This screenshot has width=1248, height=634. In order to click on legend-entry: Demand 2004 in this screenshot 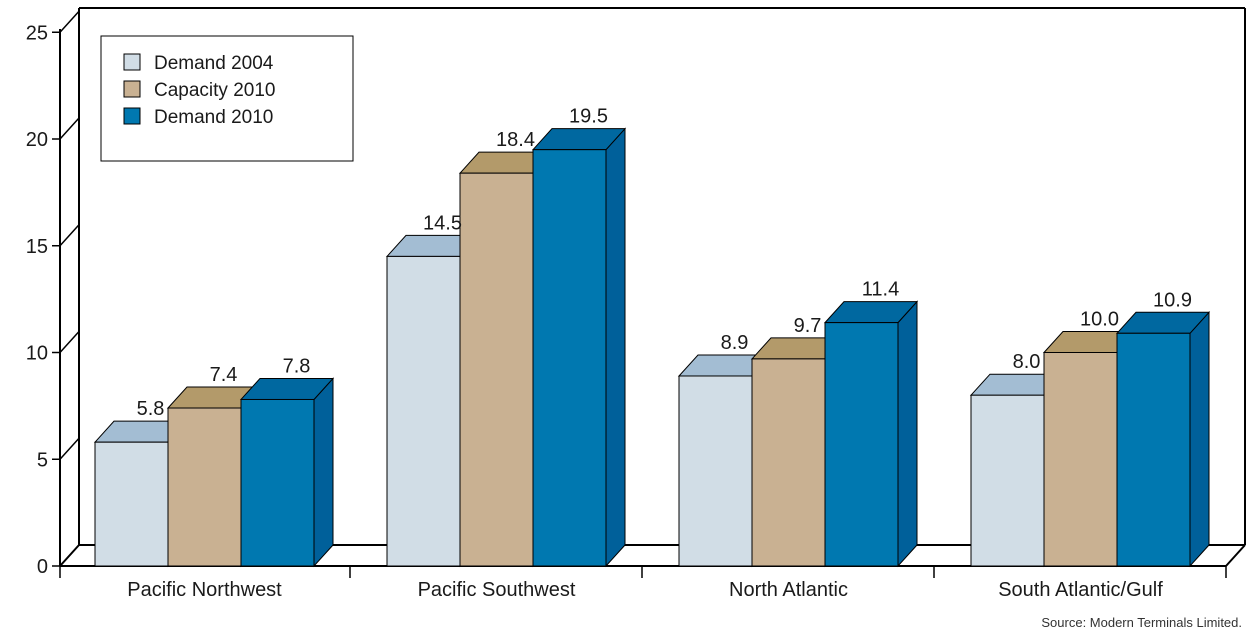, I will do `click(198, 63)`.